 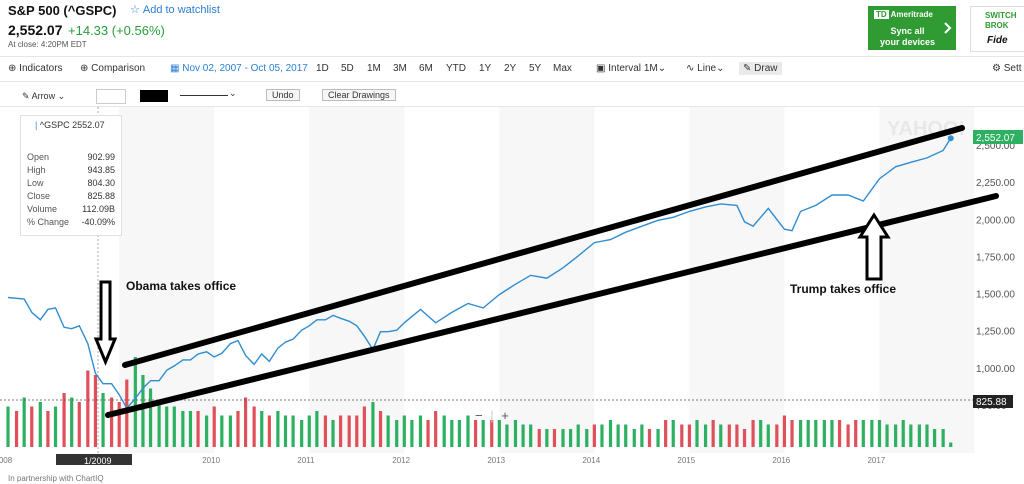 What do you see at coordinates (135, 10) in the screenshot?
I see `star-icon: ☆` at bounding box center [135, 10].